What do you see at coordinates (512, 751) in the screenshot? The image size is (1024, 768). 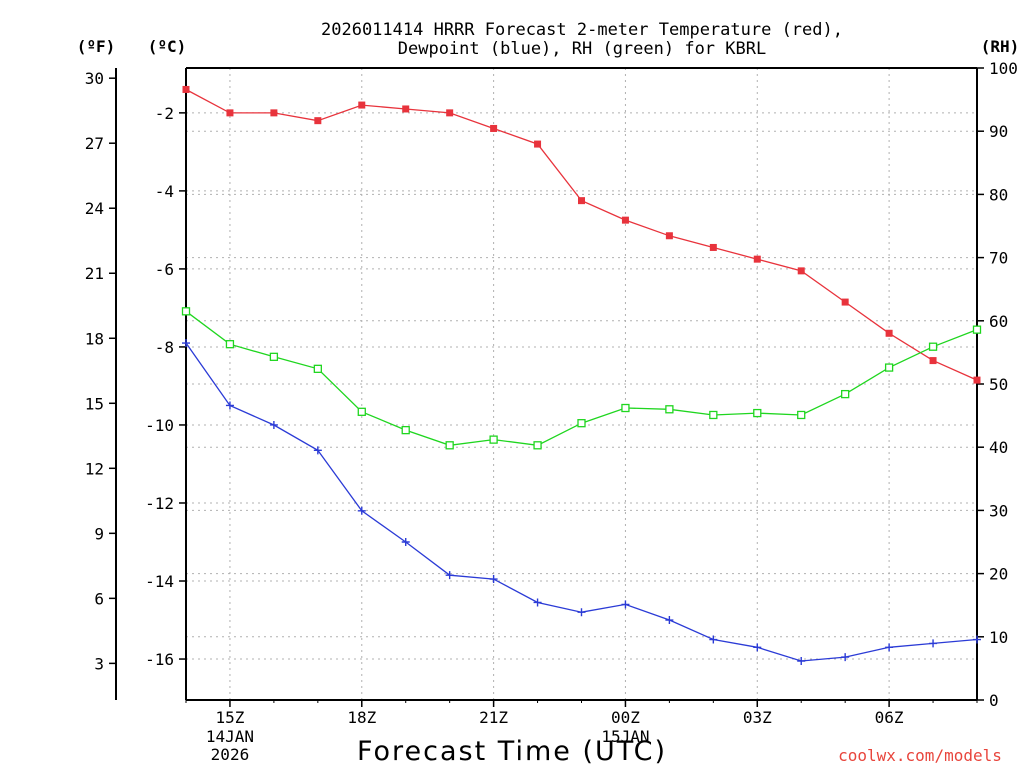 I see `x-axis-label: Forecast Time (UTC)` at bounding box center [512, 751].